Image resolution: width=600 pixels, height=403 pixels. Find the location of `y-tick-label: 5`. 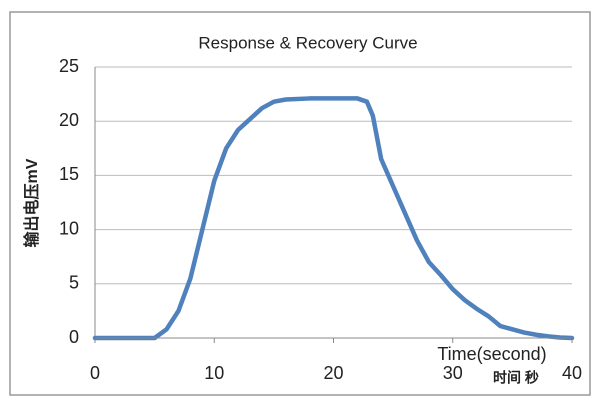

y-tick-label: 5 is located at coordinates (74, 283).